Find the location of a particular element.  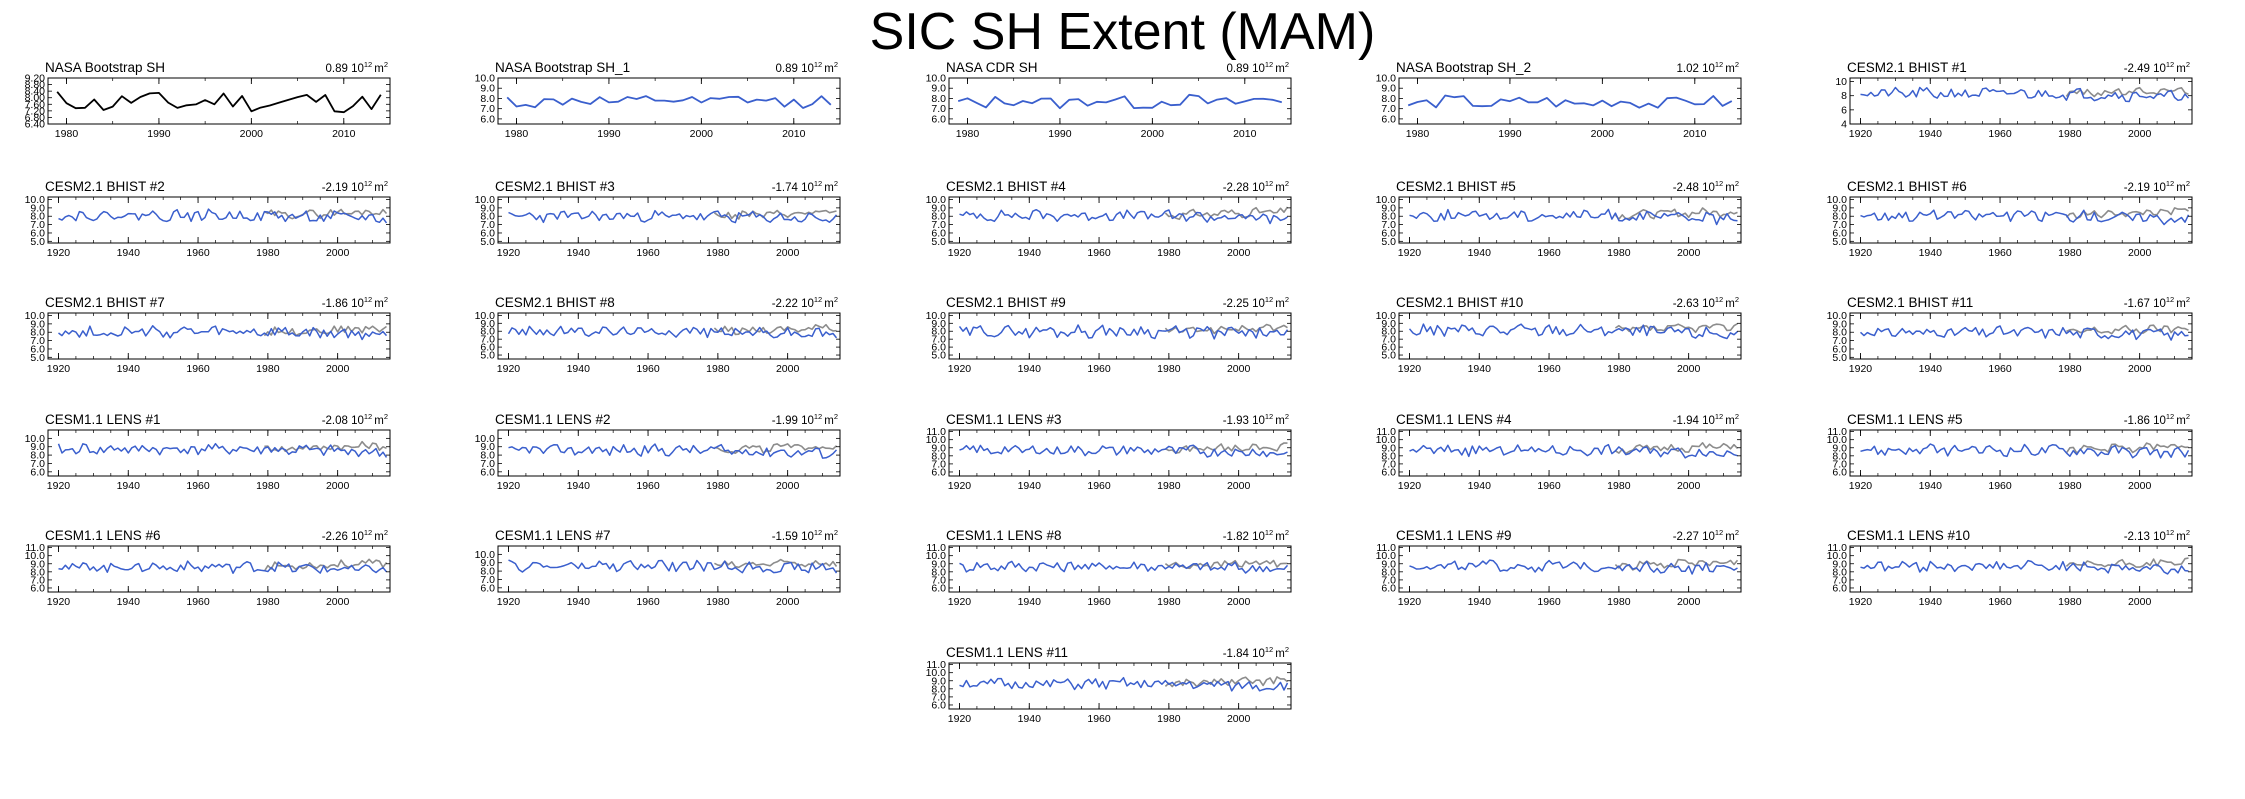

trend-value: 0.89 1012 m2 is located at coordinates (357, 67).